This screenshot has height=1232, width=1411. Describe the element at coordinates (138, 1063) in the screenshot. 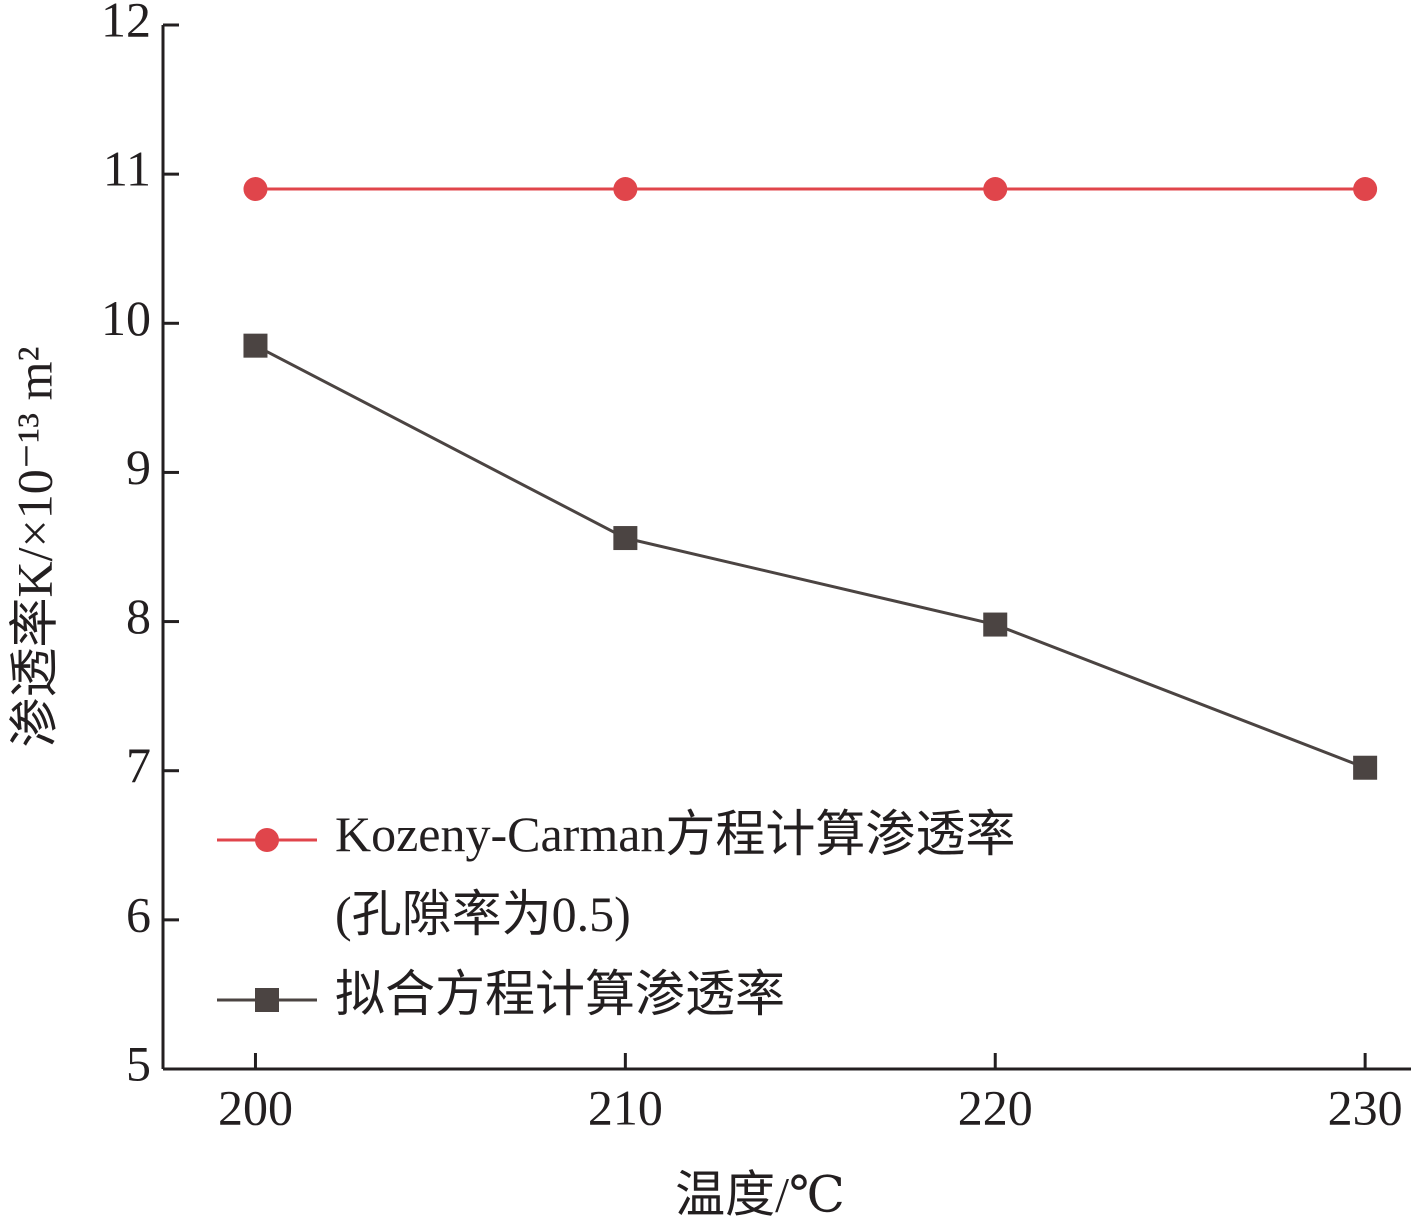

I see `y-tick-label: 5` at that location.